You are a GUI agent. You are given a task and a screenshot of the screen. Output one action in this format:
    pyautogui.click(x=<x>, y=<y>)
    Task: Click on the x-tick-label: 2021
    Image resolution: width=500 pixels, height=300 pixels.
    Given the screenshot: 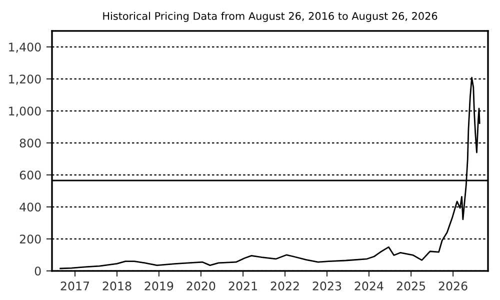 What is the action you would take?
    pyautogui.click(x=242, y=286)
    